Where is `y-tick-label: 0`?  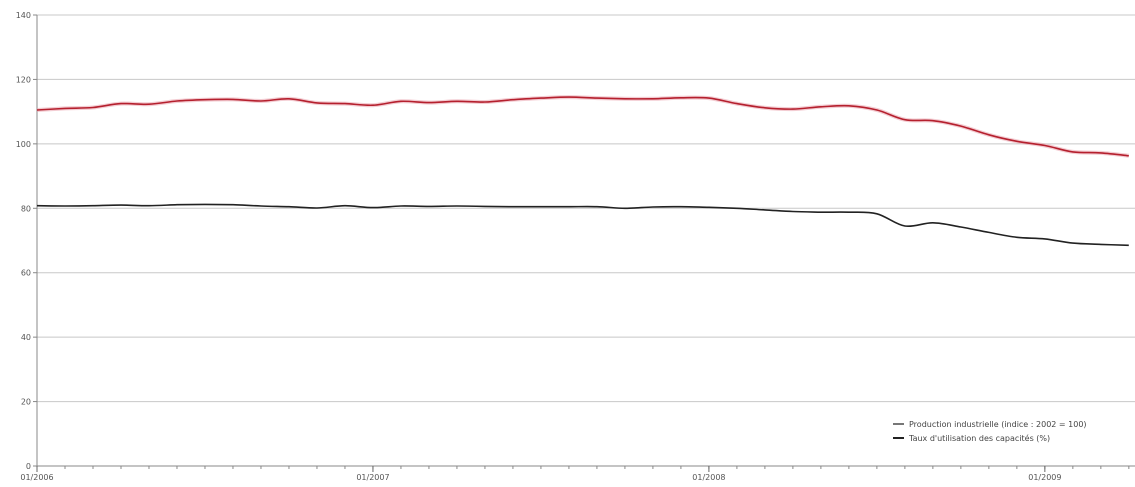 y-tick-label: 0 is located at coordinates (28, 466).